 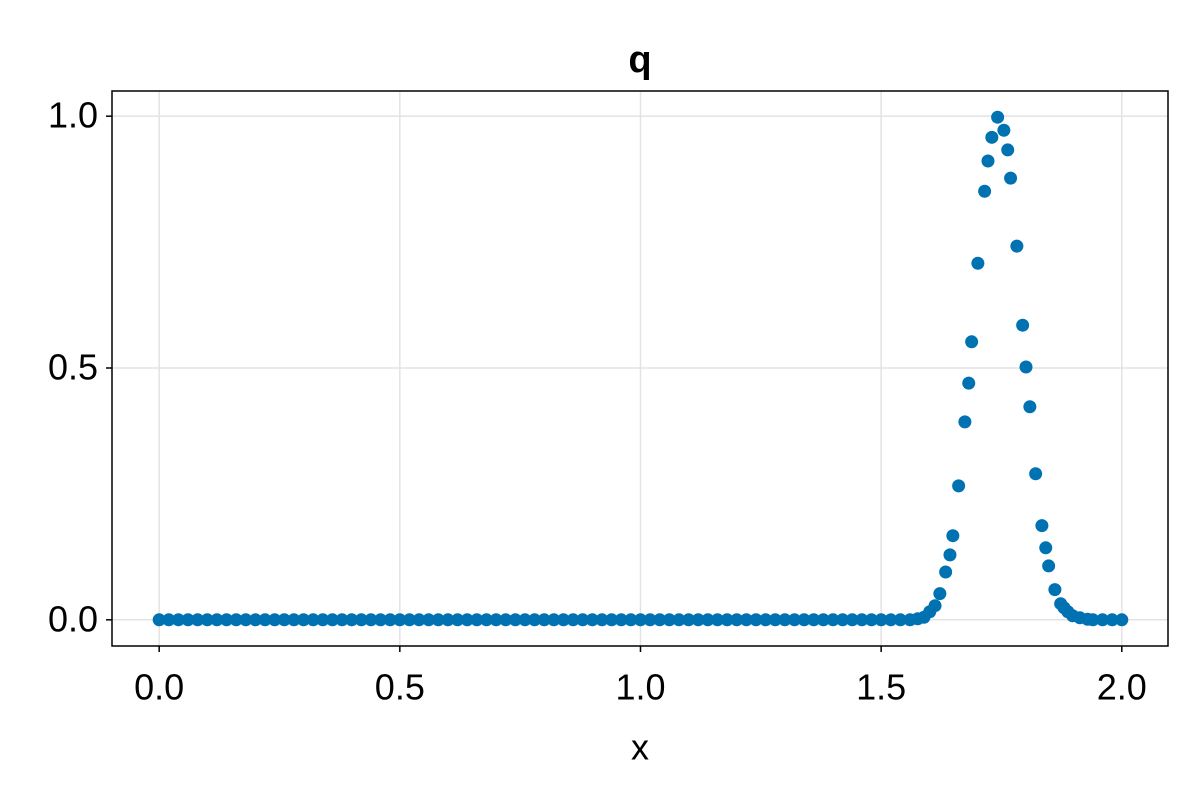 What do you see at coordinates (881, 687) in the screenshot?
I see `x-tick-label: 1.5` at bounding box center [881, 687].